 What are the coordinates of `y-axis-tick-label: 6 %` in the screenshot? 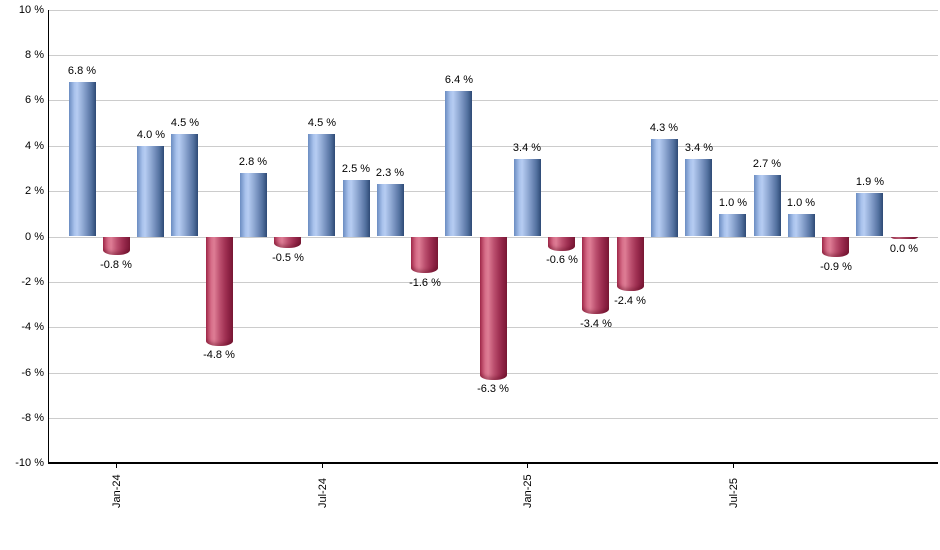 It's located at (34, 100).